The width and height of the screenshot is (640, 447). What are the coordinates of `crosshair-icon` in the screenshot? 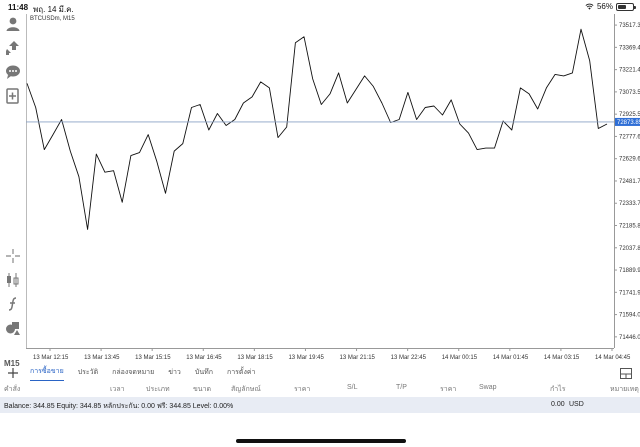 It's located at (13, 256).